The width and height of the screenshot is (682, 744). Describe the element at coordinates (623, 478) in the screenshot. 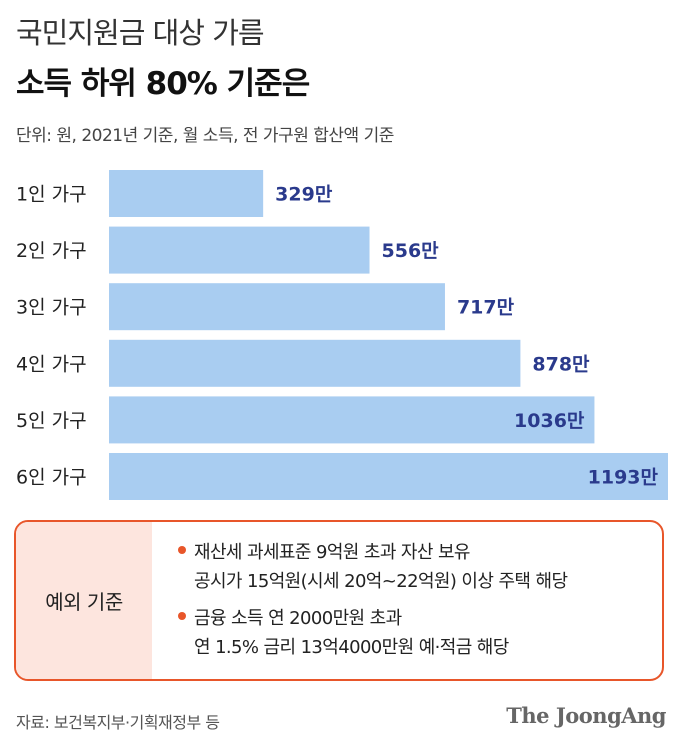

I see `value-label: 1193만` at that location.